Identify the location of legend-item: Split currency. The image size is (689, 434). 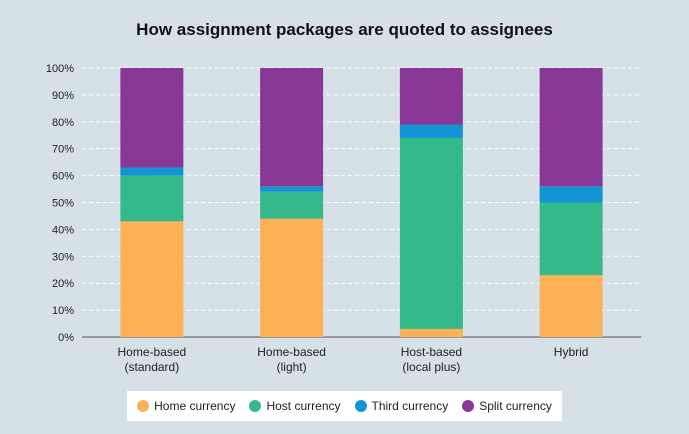
(507, 406).